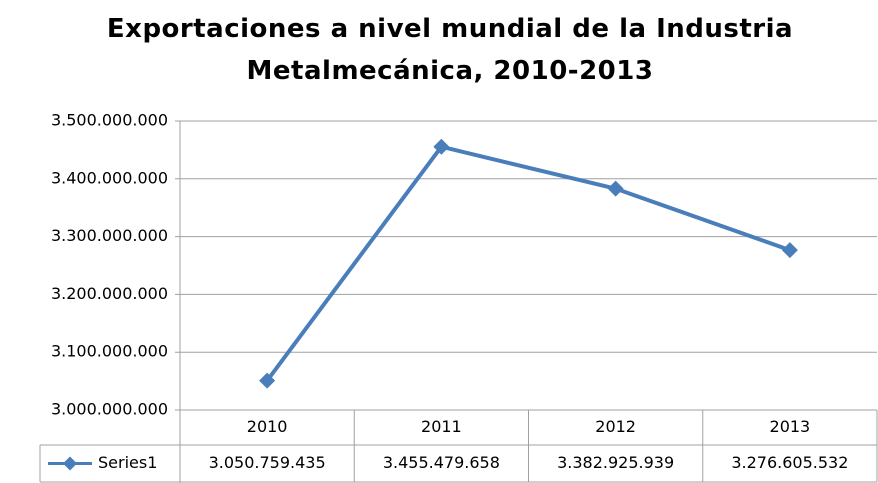  Describe the element at coordinates (109, 177) in the screenshot. I see `y-tick-label: 3.400.000.000` at that location.